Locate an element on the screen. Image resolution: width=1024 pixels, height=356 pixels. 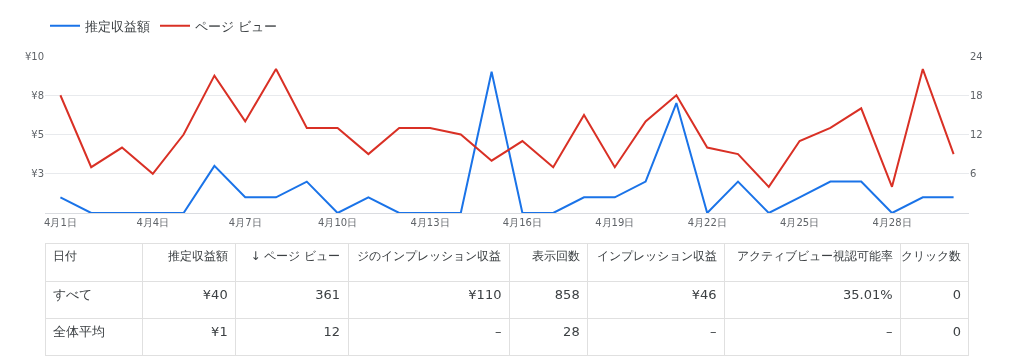
y-tick-label: ¥3 is located at coordinates (37, 174).